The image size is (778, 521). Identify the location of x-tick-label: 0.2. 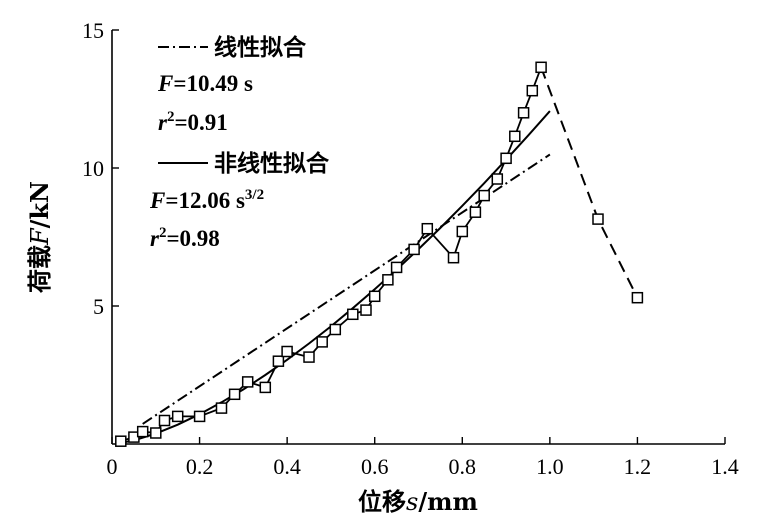
(200, 466).